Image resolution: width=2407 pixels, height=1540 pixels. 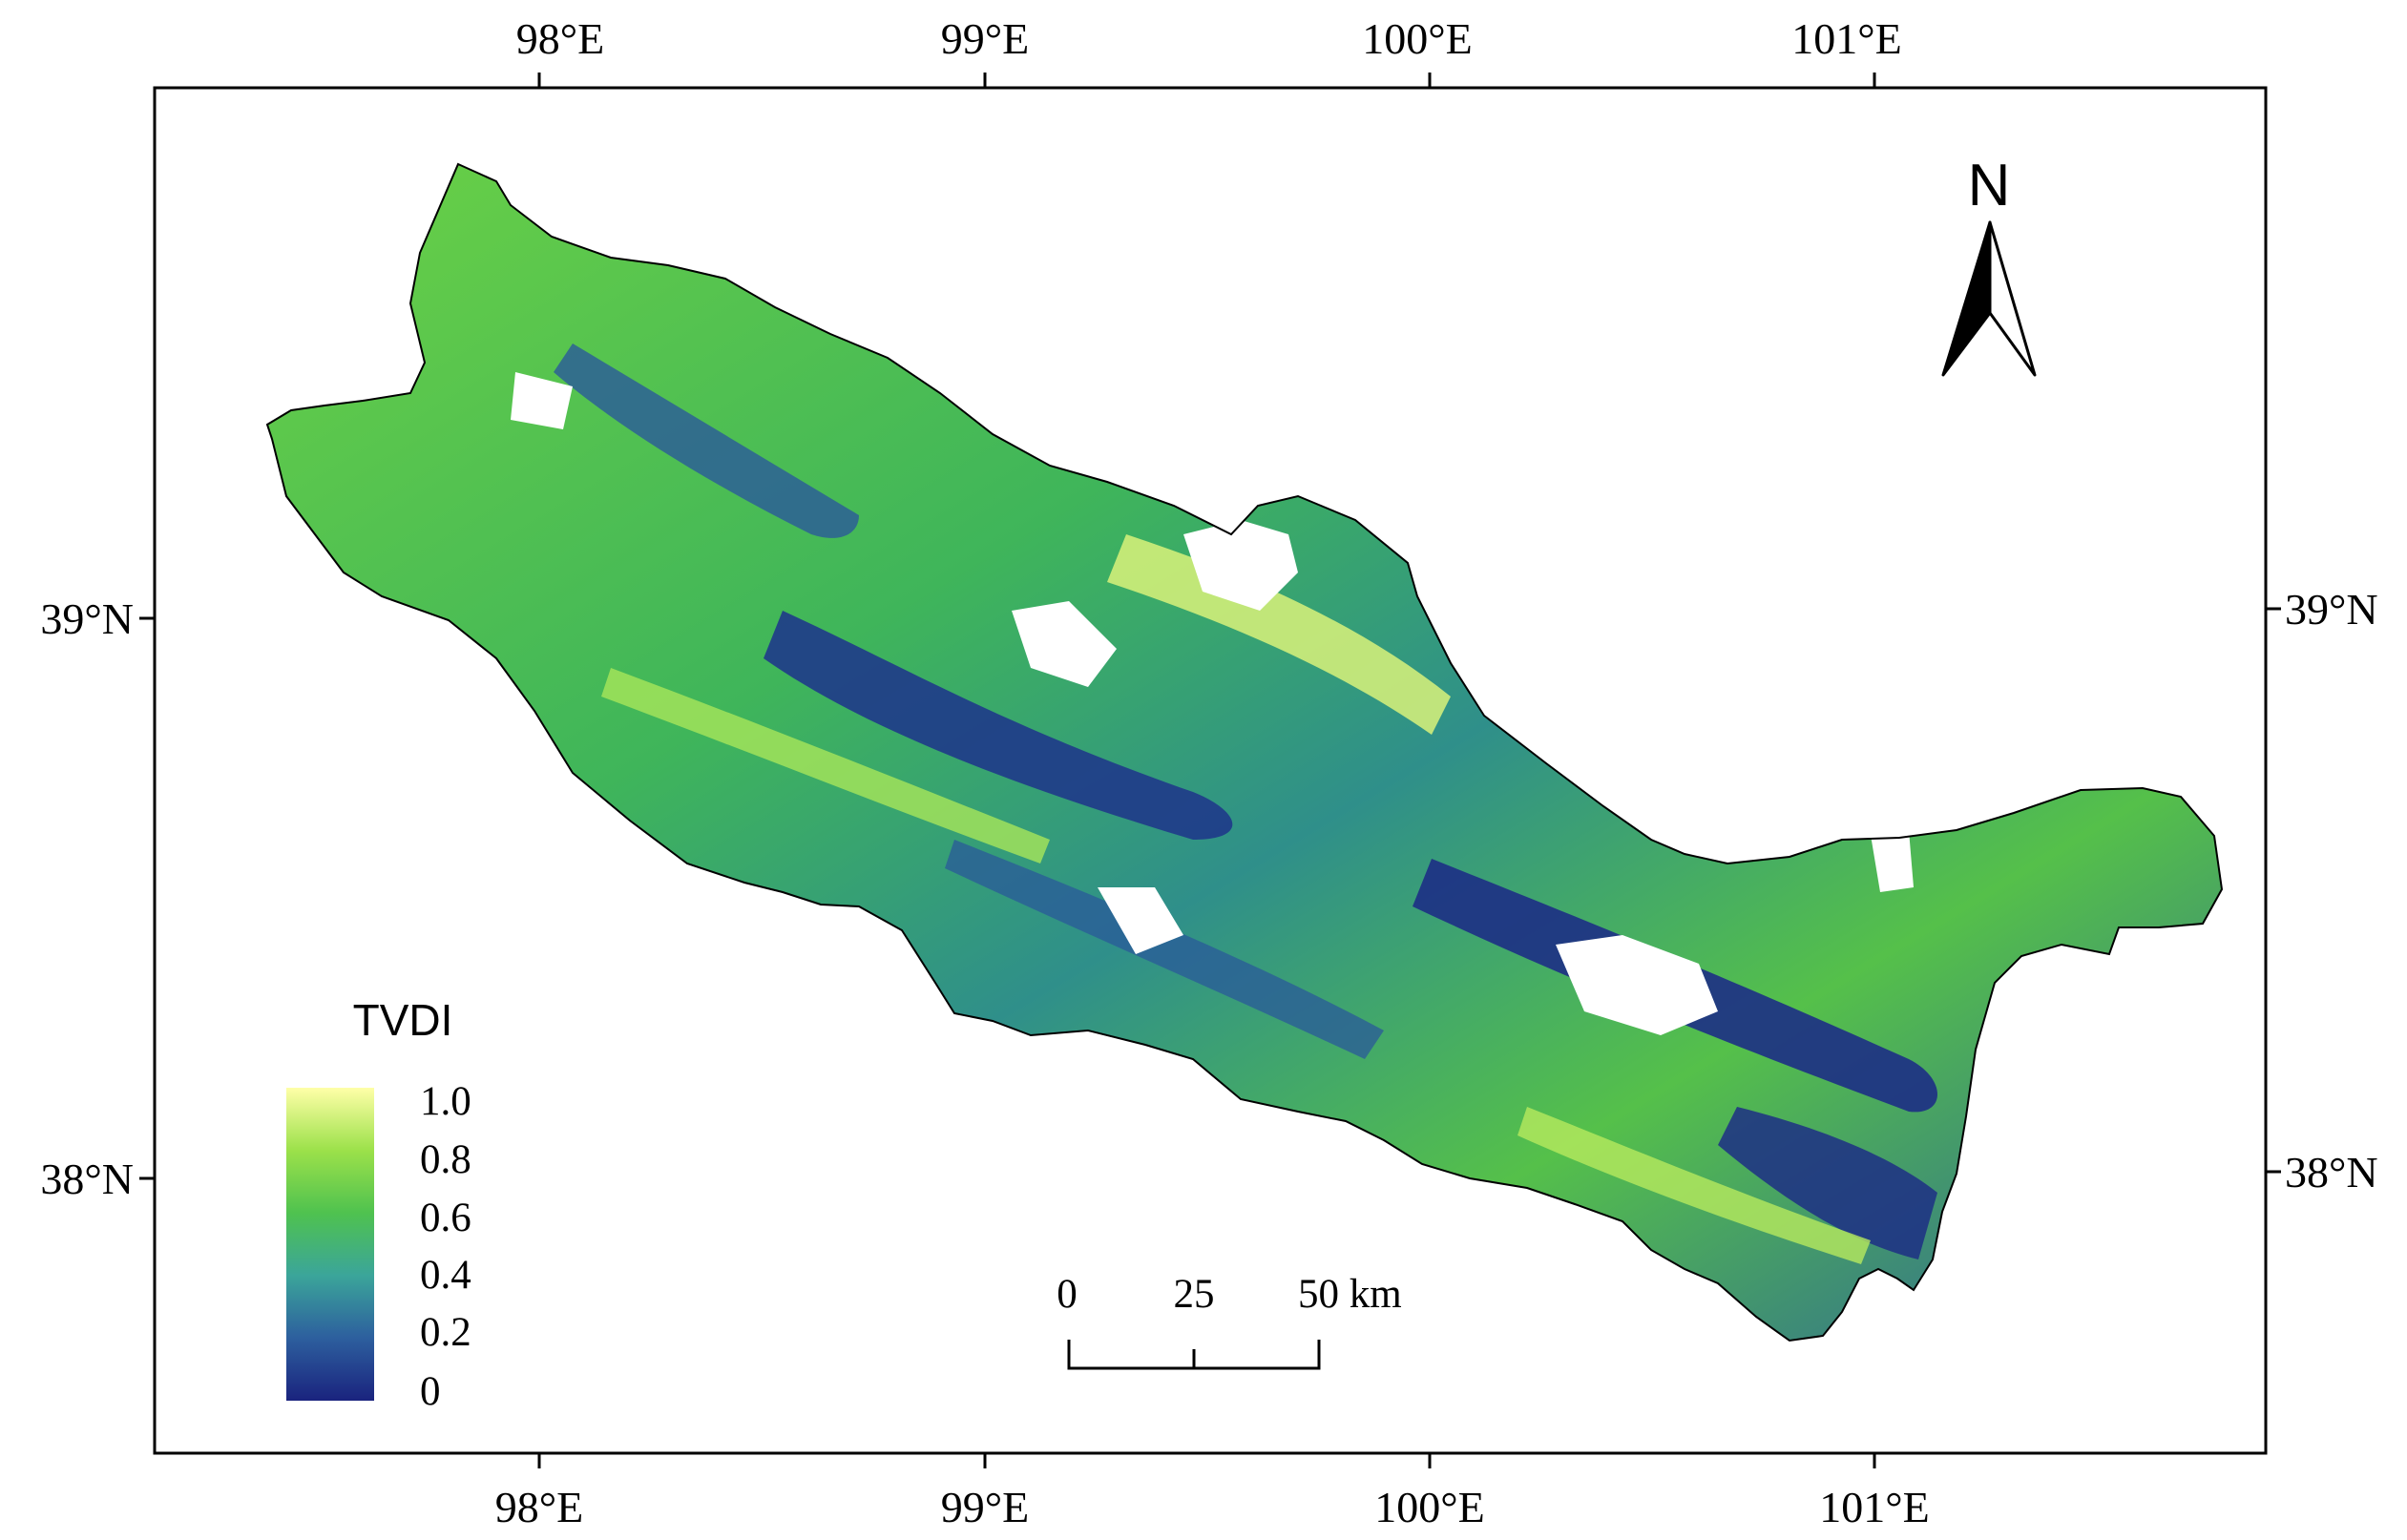 What do you see at coordinates (403, 1020) in the screenshot?
I see `legend-title: TVDI` at bounding box center [403, 1020].